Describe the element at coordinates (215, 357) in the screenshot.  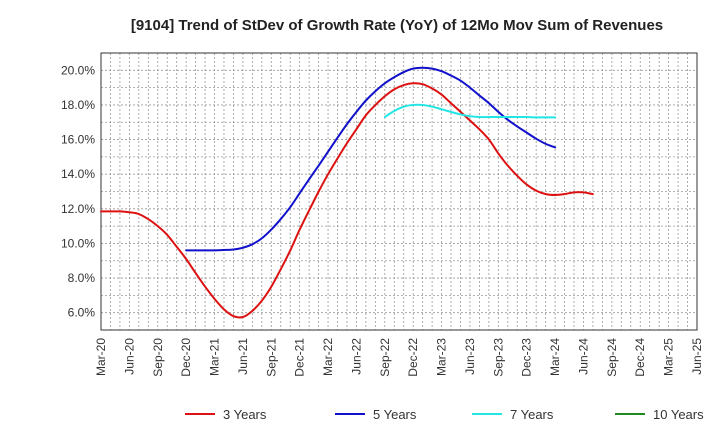
I see `x-tick-label: Mar-21` at that location.